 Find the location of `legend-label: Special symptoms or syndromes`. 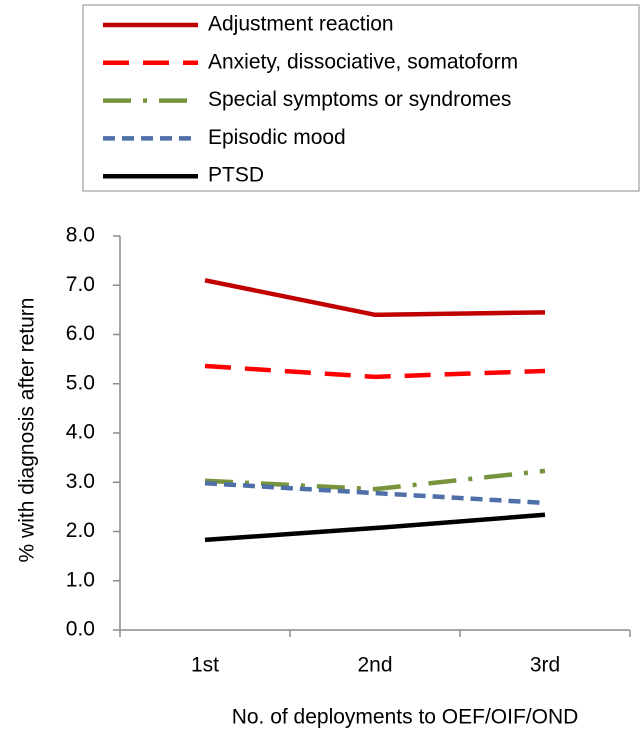

legend-label: Special symptoms or syndromes is located at coordinates (359, 99).